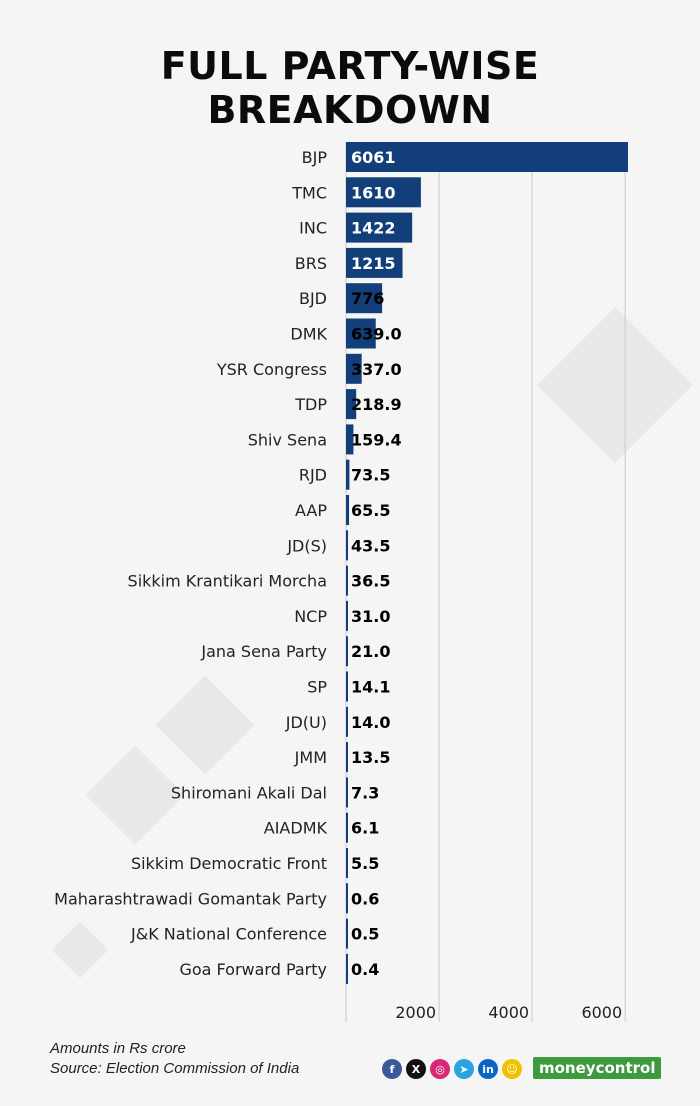 This screenshot has width=700, height=1106. Describe the element at coordinates (229, 863) in the screenshot. I see `category-label: Sikkim Democratic Front` at that location.